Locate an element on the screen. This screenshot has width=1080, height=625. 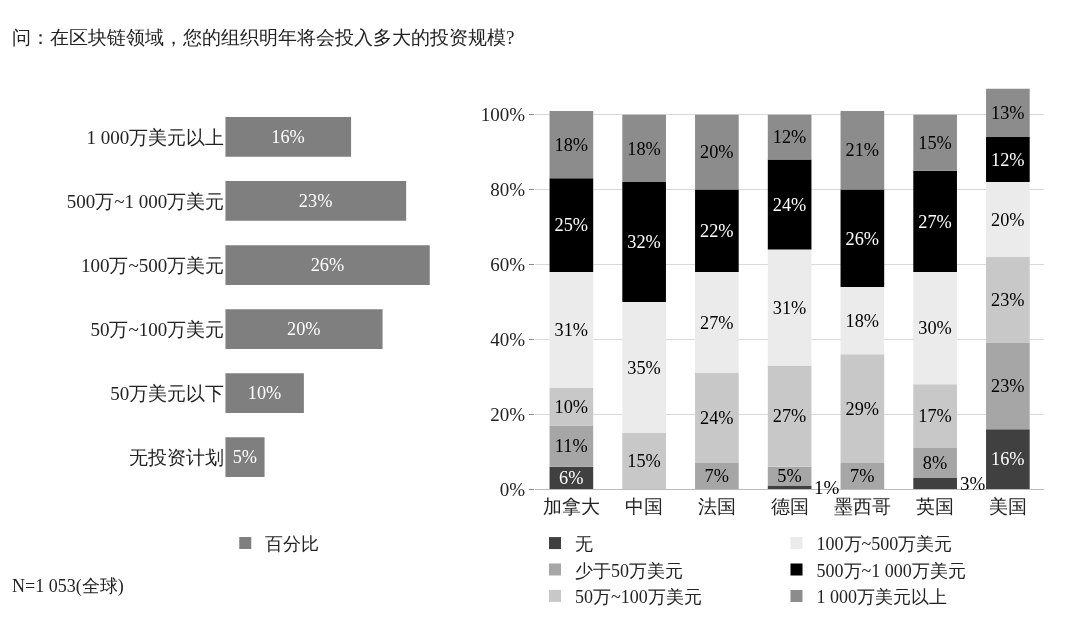
legend-label: 百分比 is located at coordinates (292, 544).